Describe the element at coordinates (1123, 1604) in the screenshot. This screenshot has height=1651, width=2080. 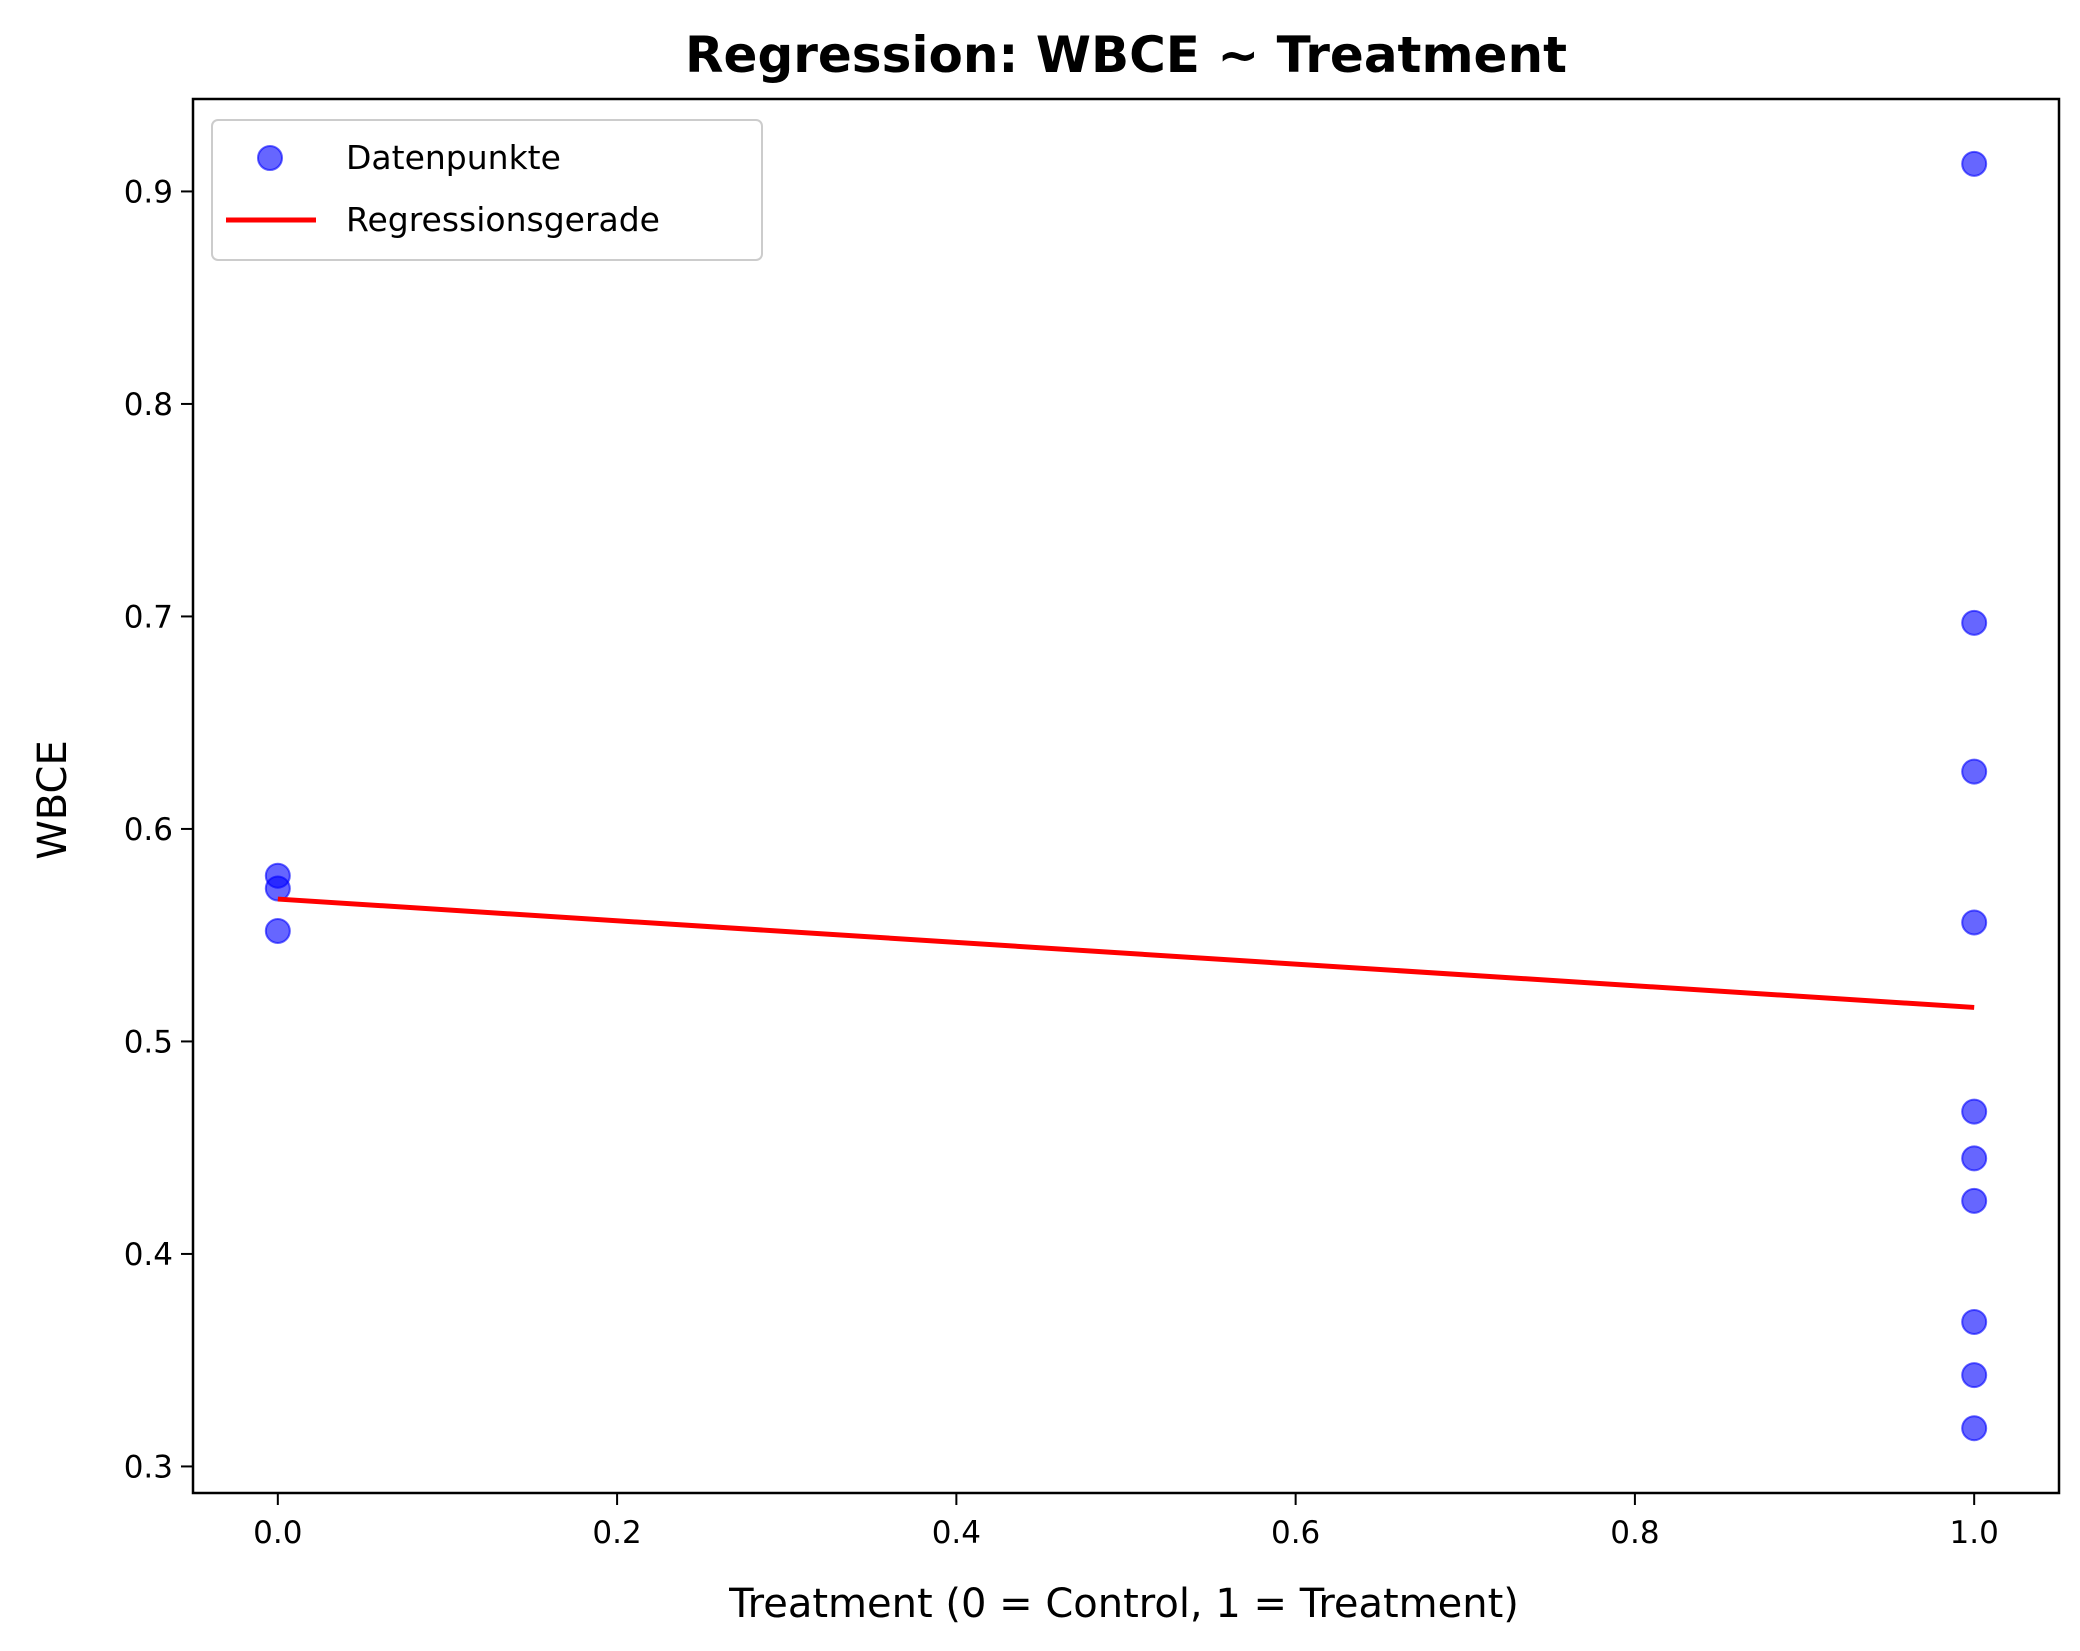
I see `x-axis-label: Treatment (0 = Control, 1 = Treatment)` at that location.